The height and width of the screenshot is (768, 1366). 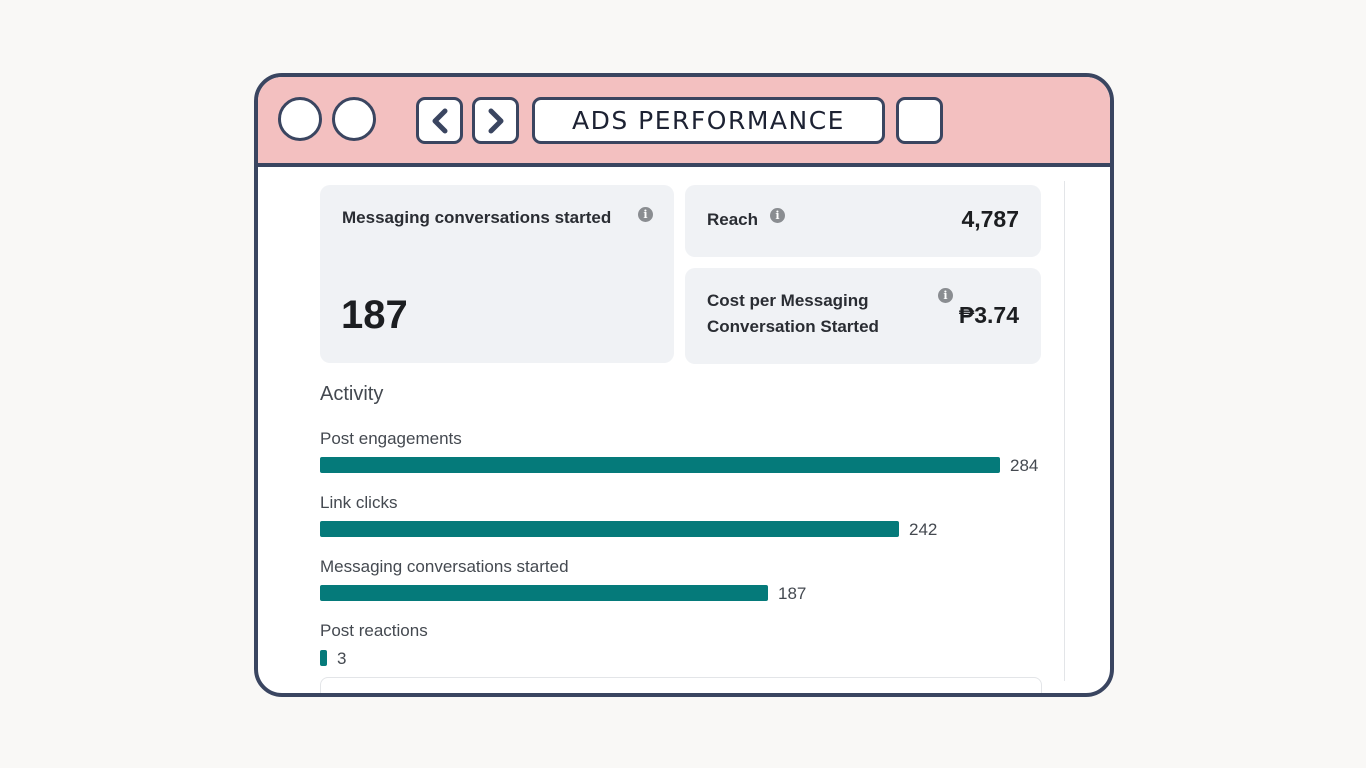 I want to click on scroll-divider, so click(x=1064, y=431).